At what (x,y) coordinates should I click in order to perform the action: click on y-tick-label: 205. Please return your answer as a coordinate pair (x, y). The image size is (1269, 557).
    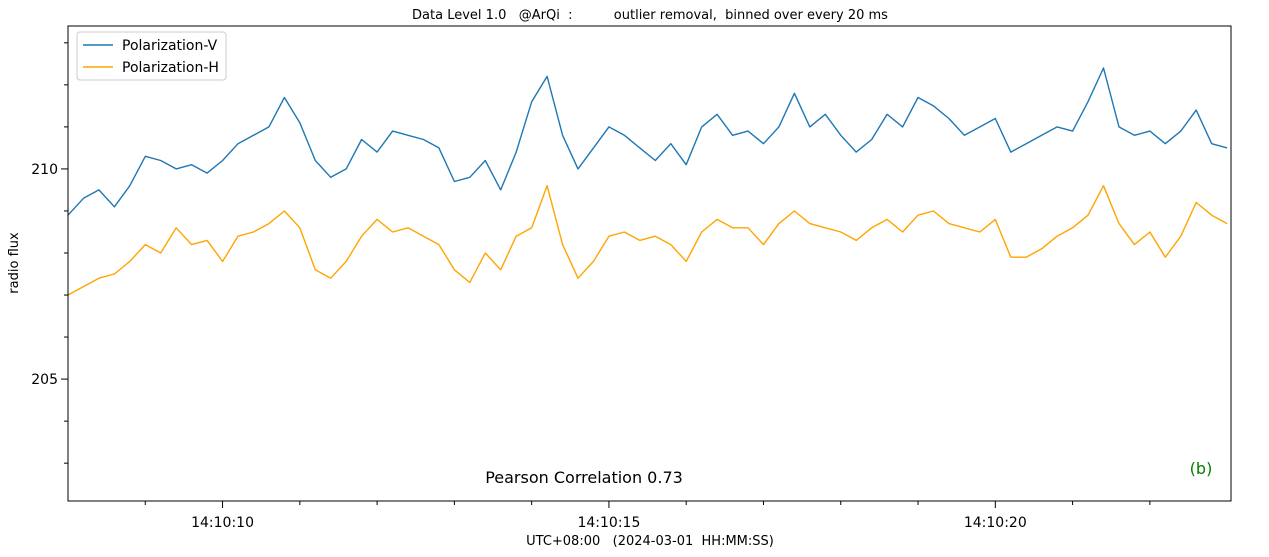
    Looking at the image, I should click on (44, 380).